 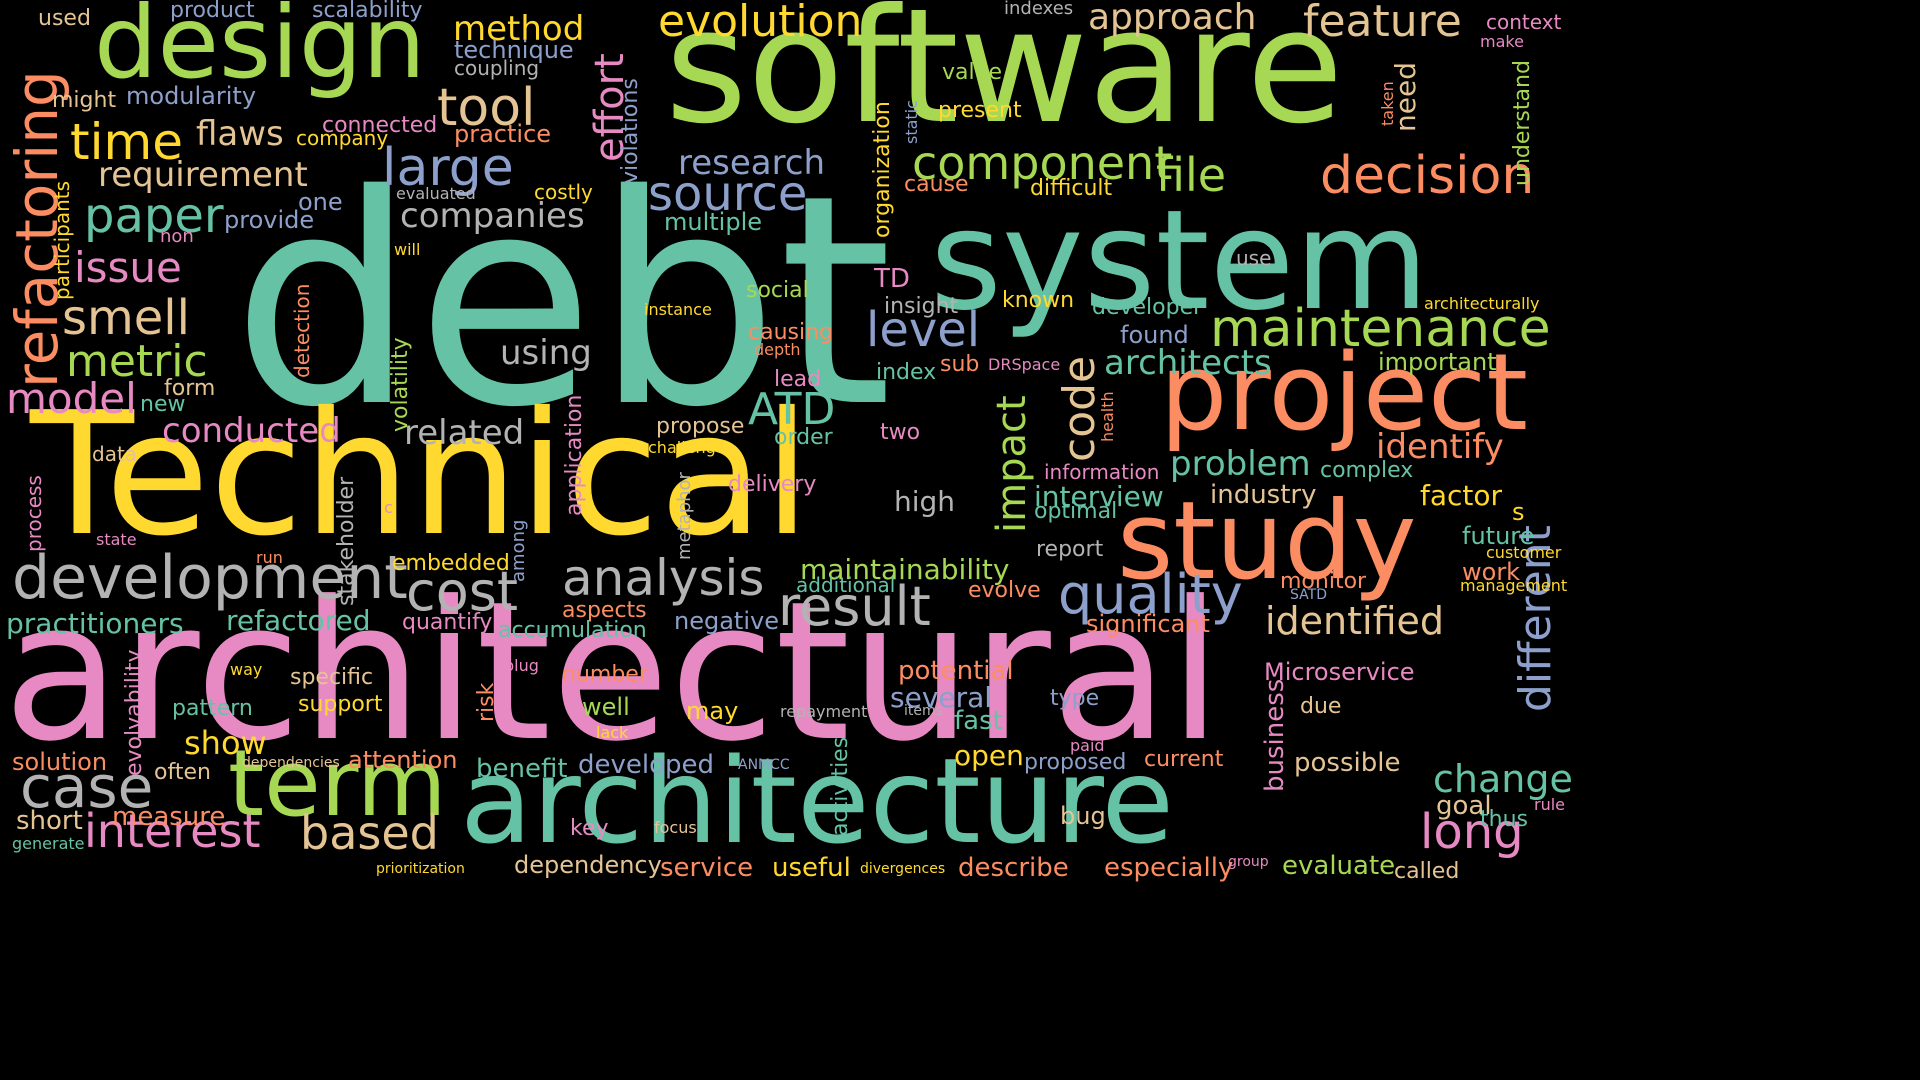 What do you see at coordinates (1550, 804) in the screenshot?
I see `word-rule: rule` at bounding box center [1550, 804].